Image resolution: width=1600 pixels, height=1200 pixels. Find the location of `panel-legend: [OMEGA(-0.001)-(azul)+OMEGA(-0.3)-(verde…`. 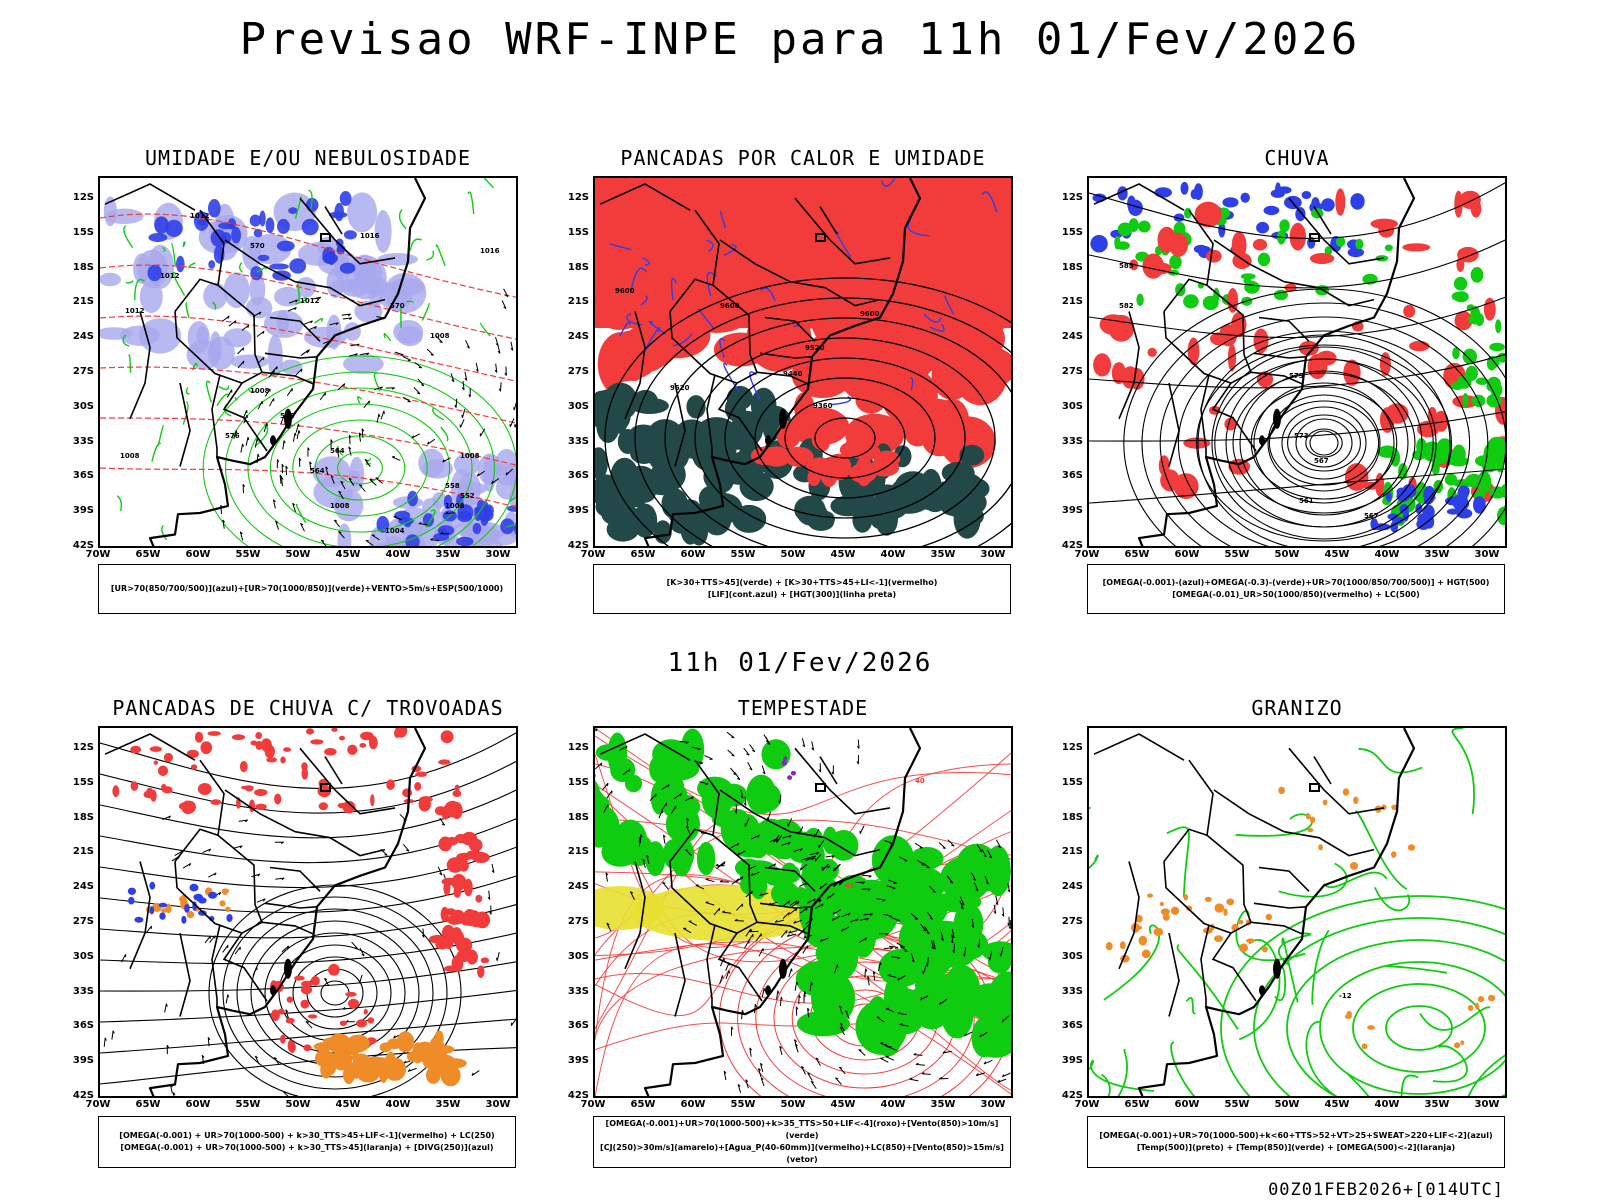

panel-legend: [OMEGA(-0.001)-(azul)+OMEGA(-0.3)-(verde… is located at coordinates (1296, 589).